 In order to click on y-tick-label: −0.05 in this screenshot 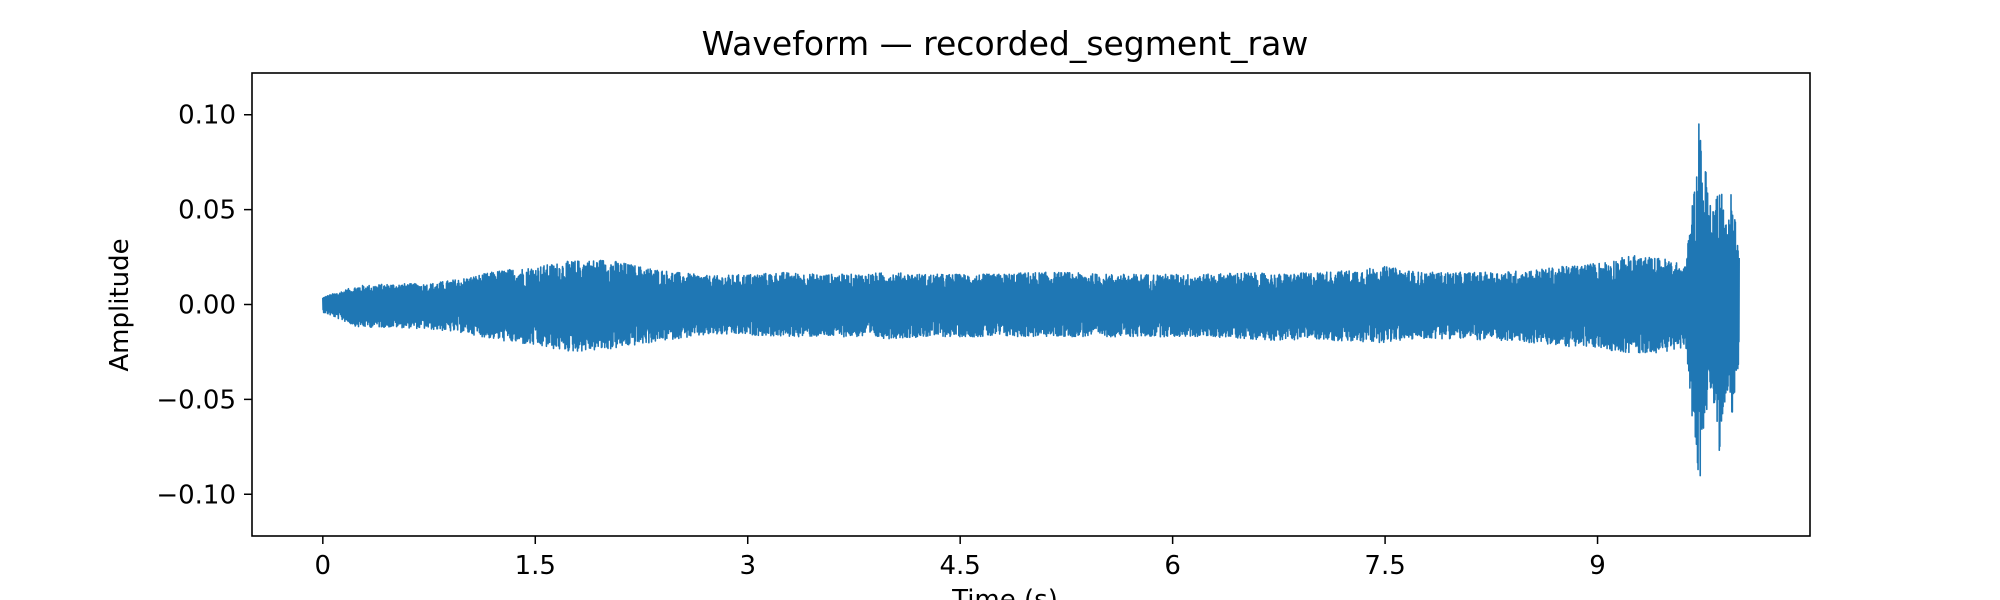, I will do `click(196, 400)`.